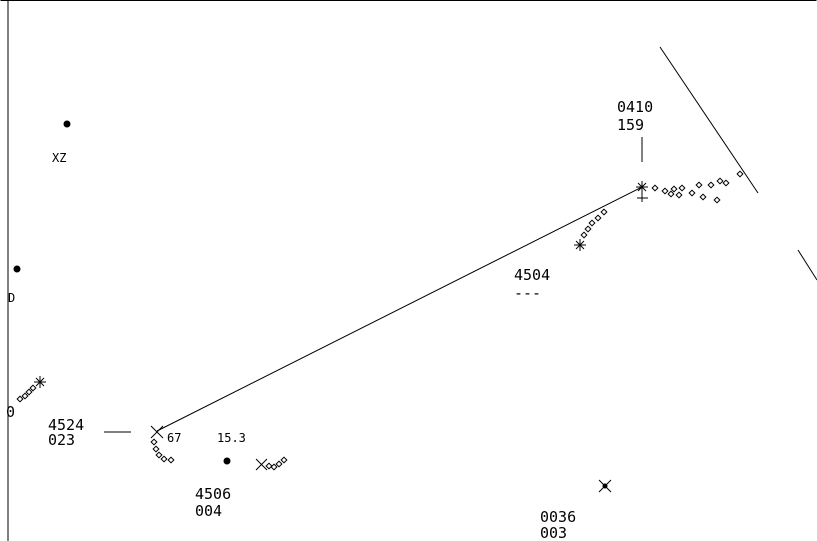 This screenshot has height=541, width=817. What do you see at coordinates (208, 511) in the screenshot?
I see `datablock-line2: 004` at bounding box center [208, 511].